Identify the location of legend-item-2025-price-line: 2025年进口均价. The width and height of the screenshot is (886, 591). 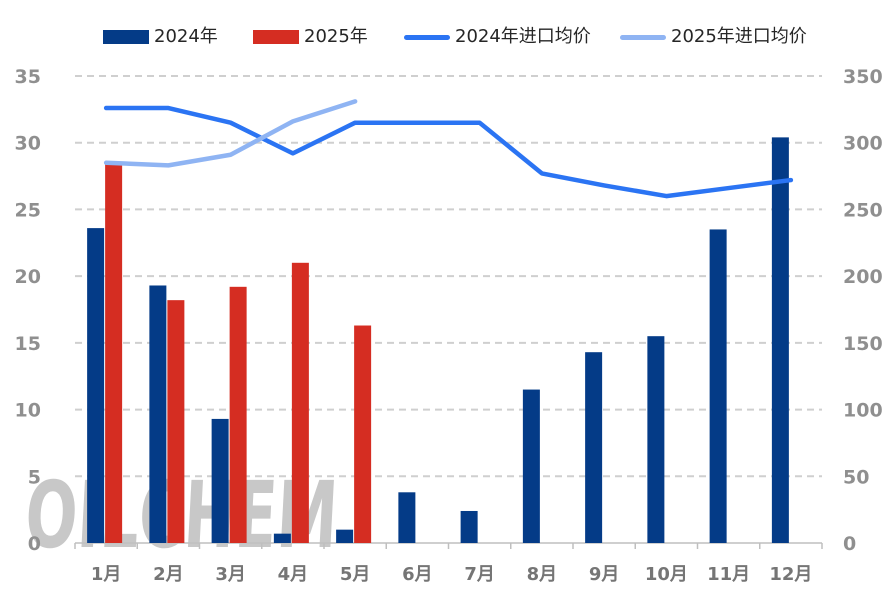
(713, 37).